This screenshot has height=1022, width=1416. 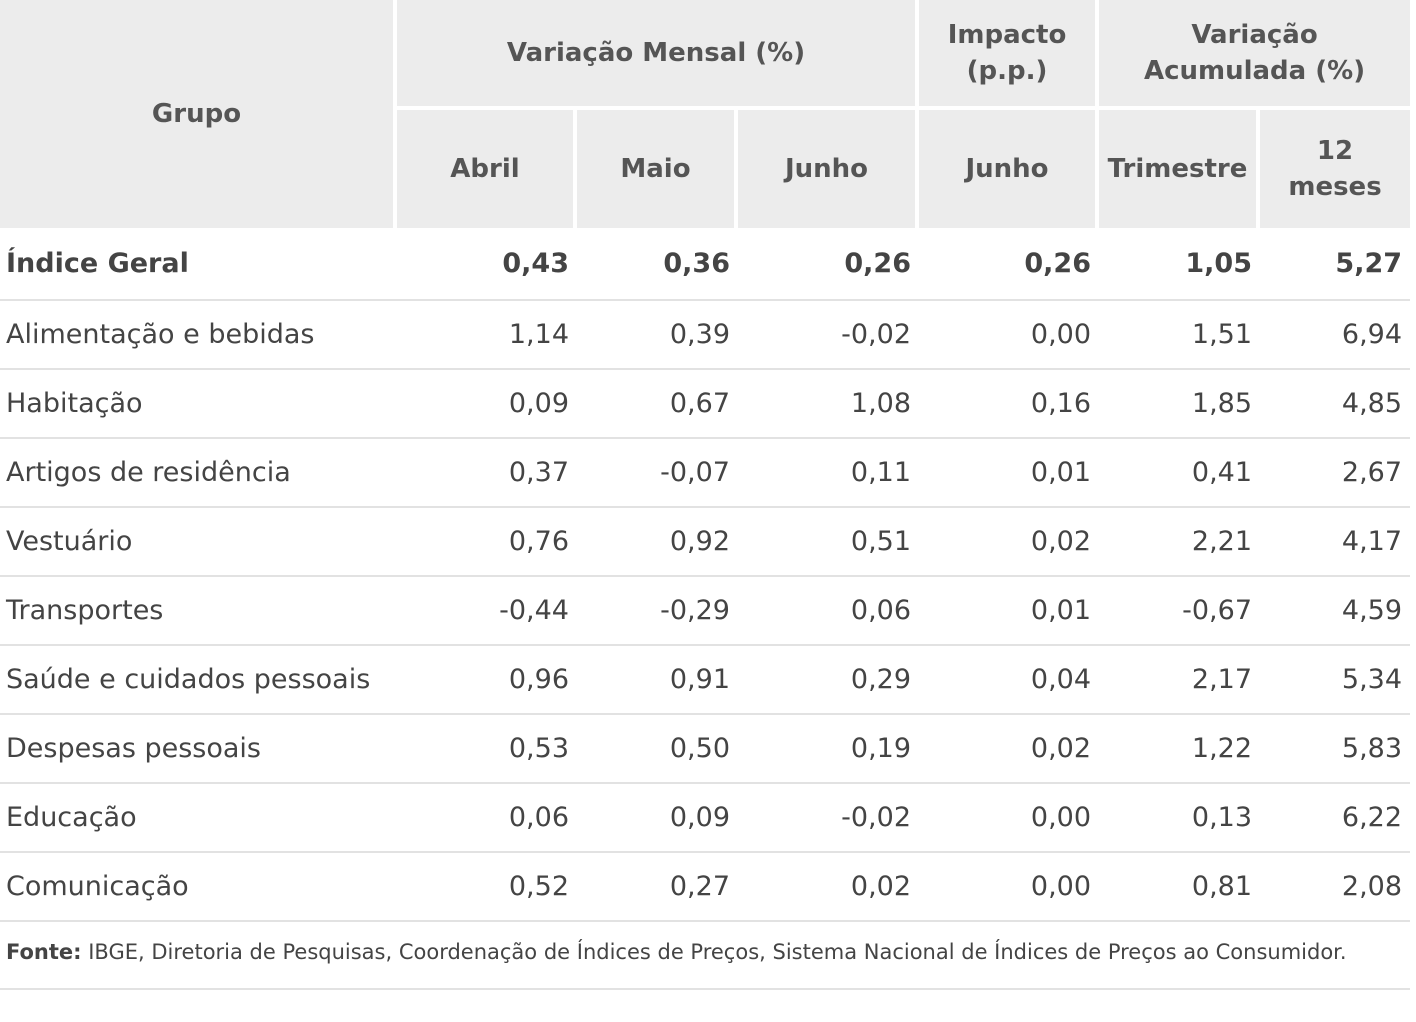 What do you see at coordinates (1180, 749) in the screenshot?
I see `cell-trimestre: 1,22` at bounding box center [1180, 749].